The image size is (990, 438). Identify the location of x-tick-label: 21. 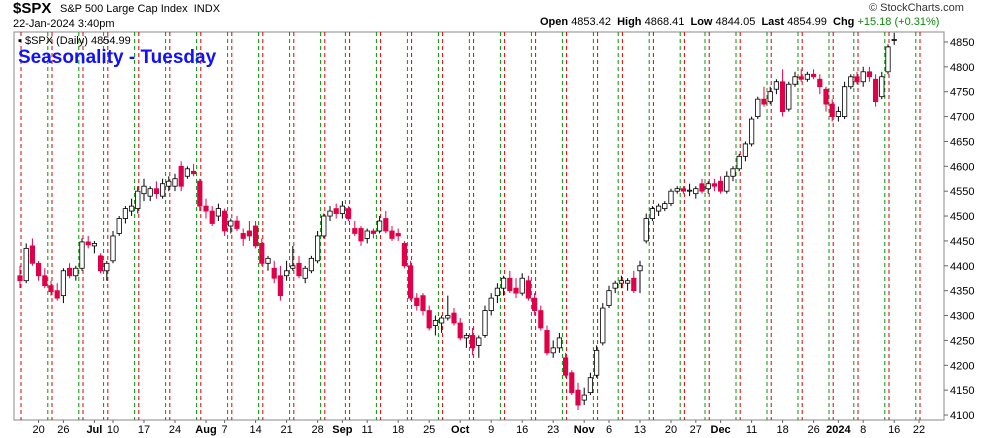
(286, 430).